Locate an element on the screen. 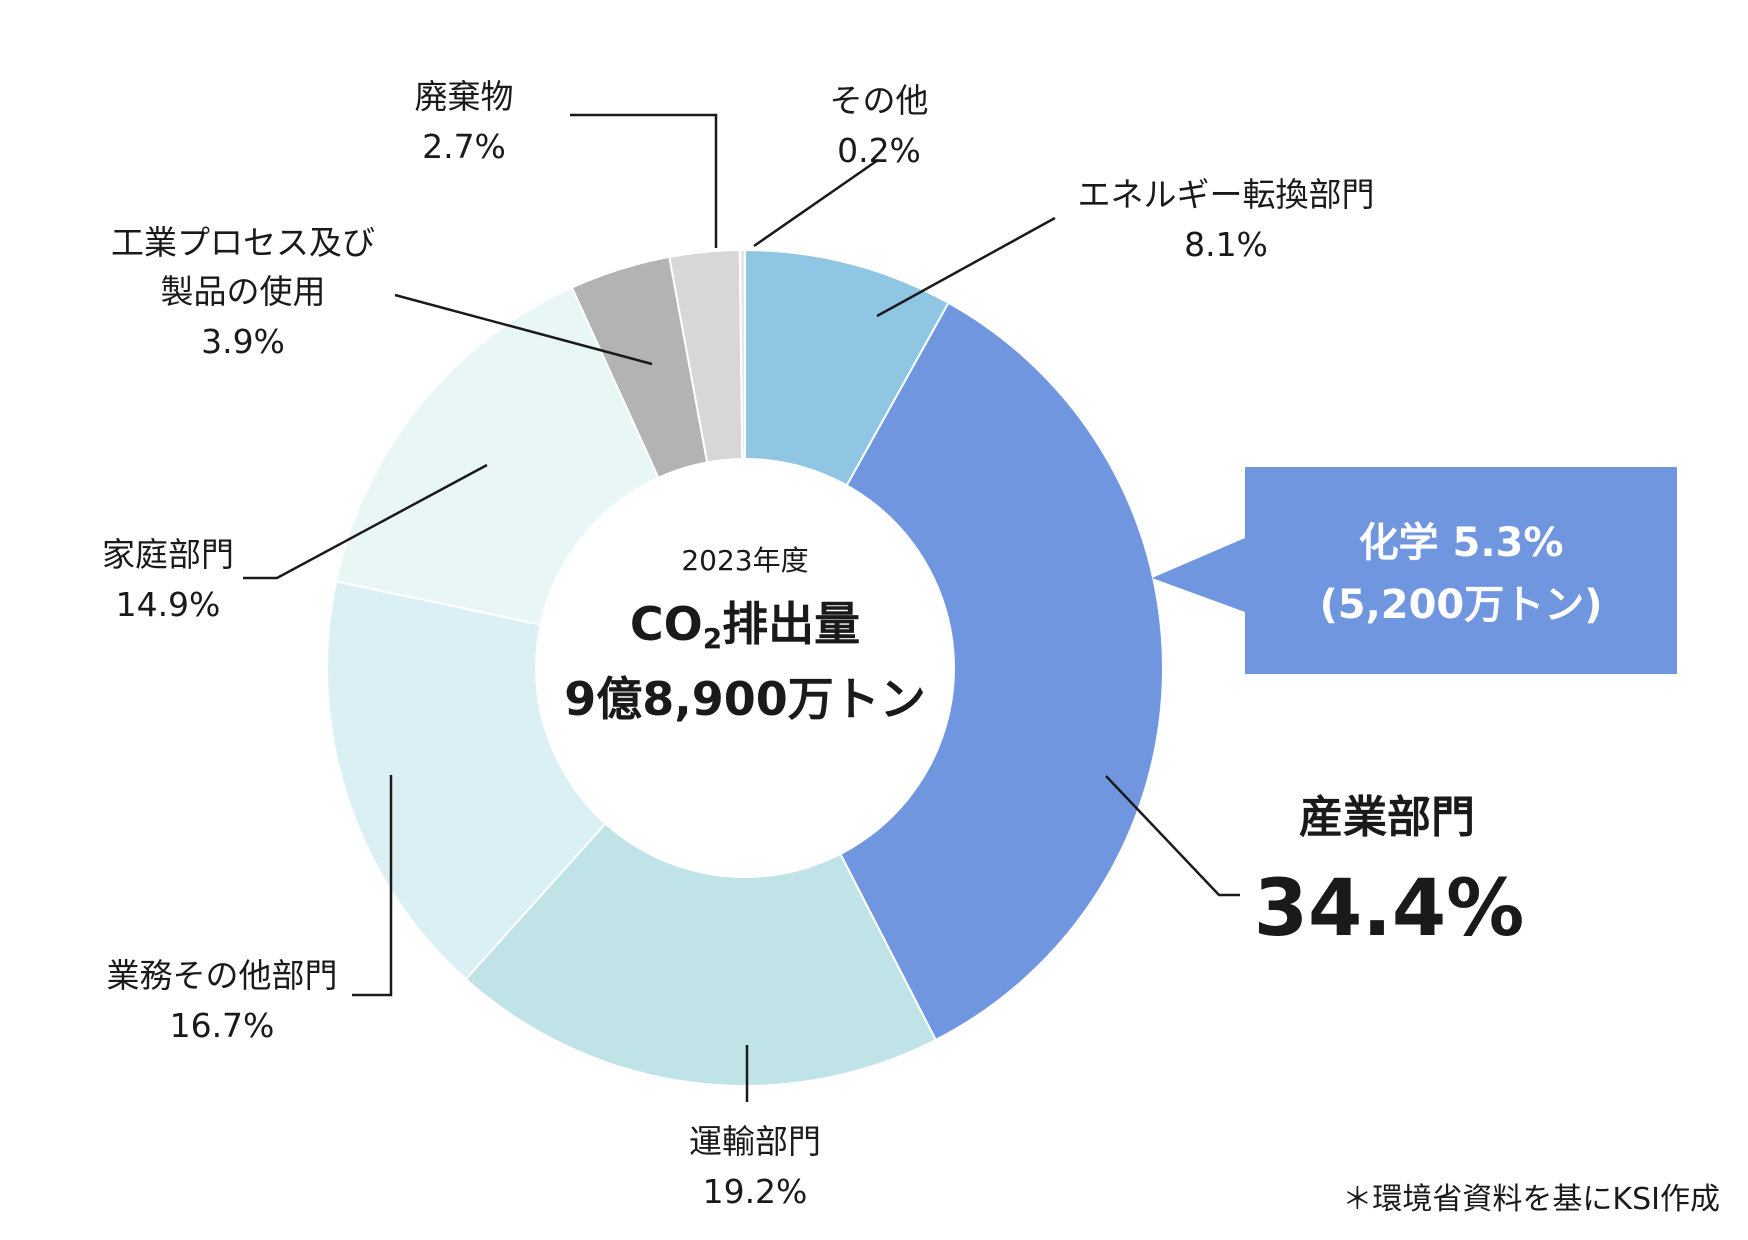 Image resolution: width=1748 pixels, height=1240 pixels. center-title-sub: 2 is located at coordinates (712, 638).